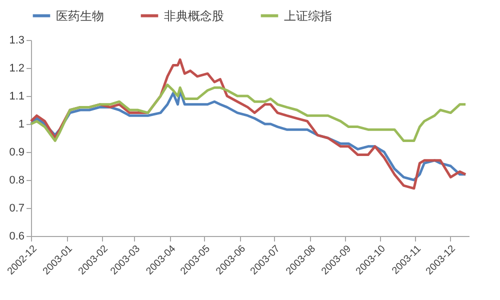 The image size is (500, 300). What do you see at coordinates (16, 40) in the screenshot?
I see `y-tick-label: 1.3` at bounding box center [16, 40].